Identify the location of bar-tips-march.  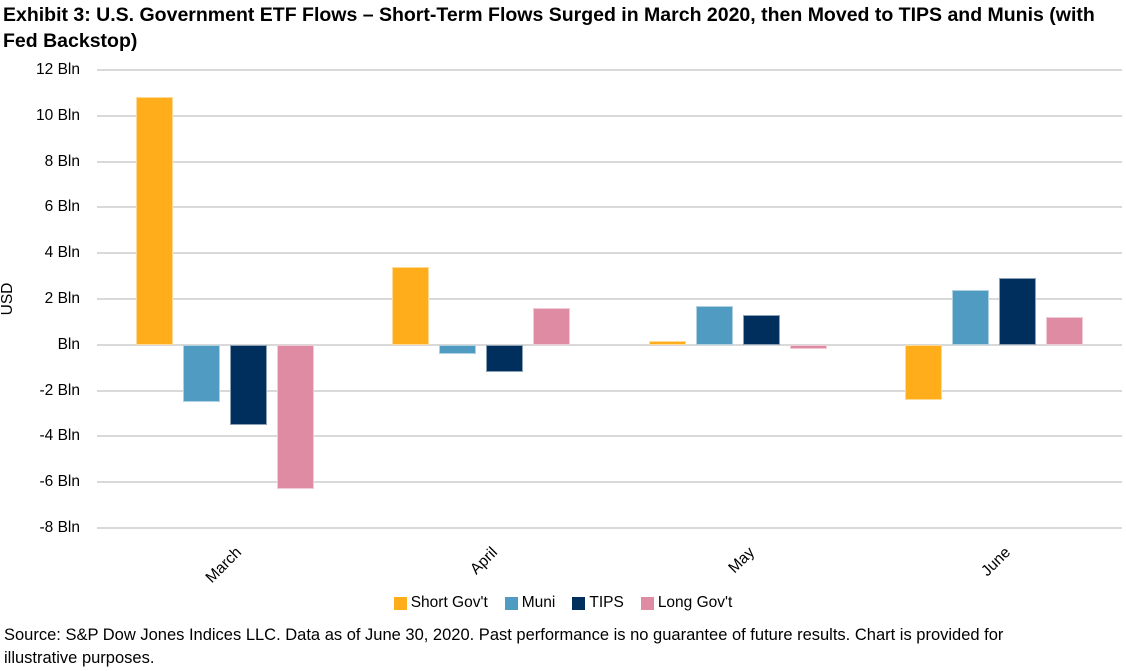
(249, 384).